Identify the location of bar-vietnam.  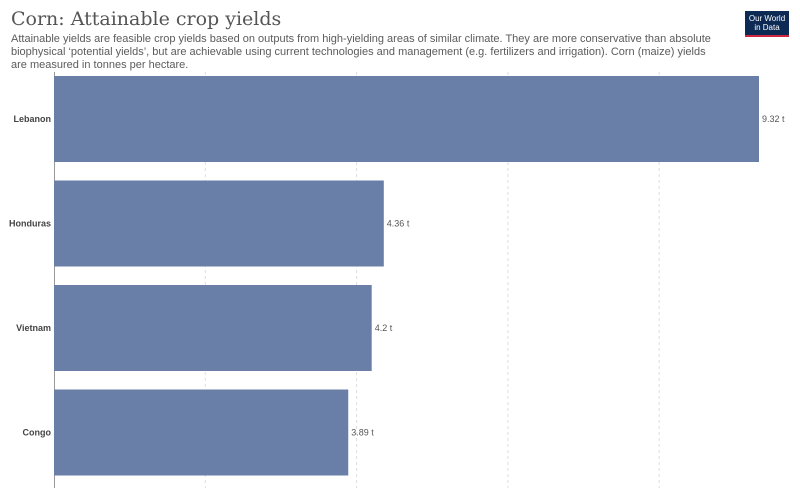
(213, 328).